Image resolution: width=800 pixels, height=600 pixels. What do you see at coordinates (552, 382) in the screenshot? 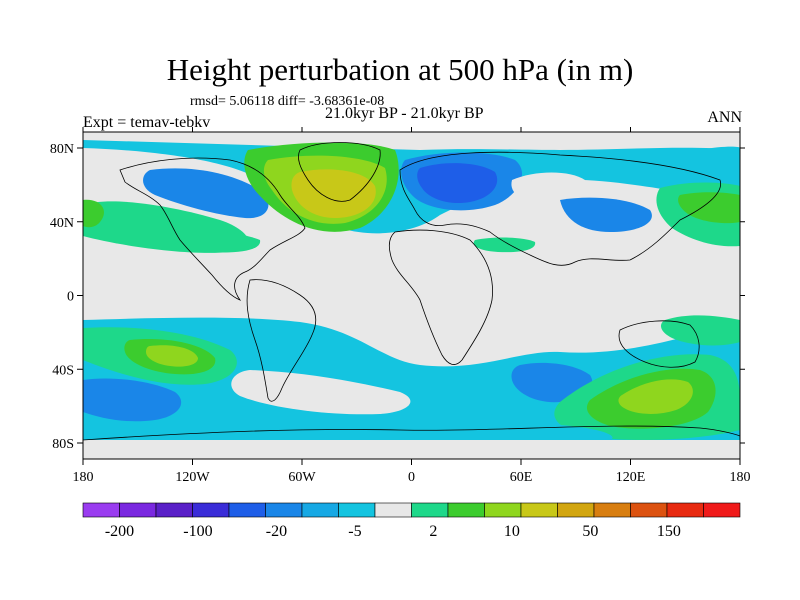
I see `contour-indian-ocean-low` at bounding box center [552, 382].